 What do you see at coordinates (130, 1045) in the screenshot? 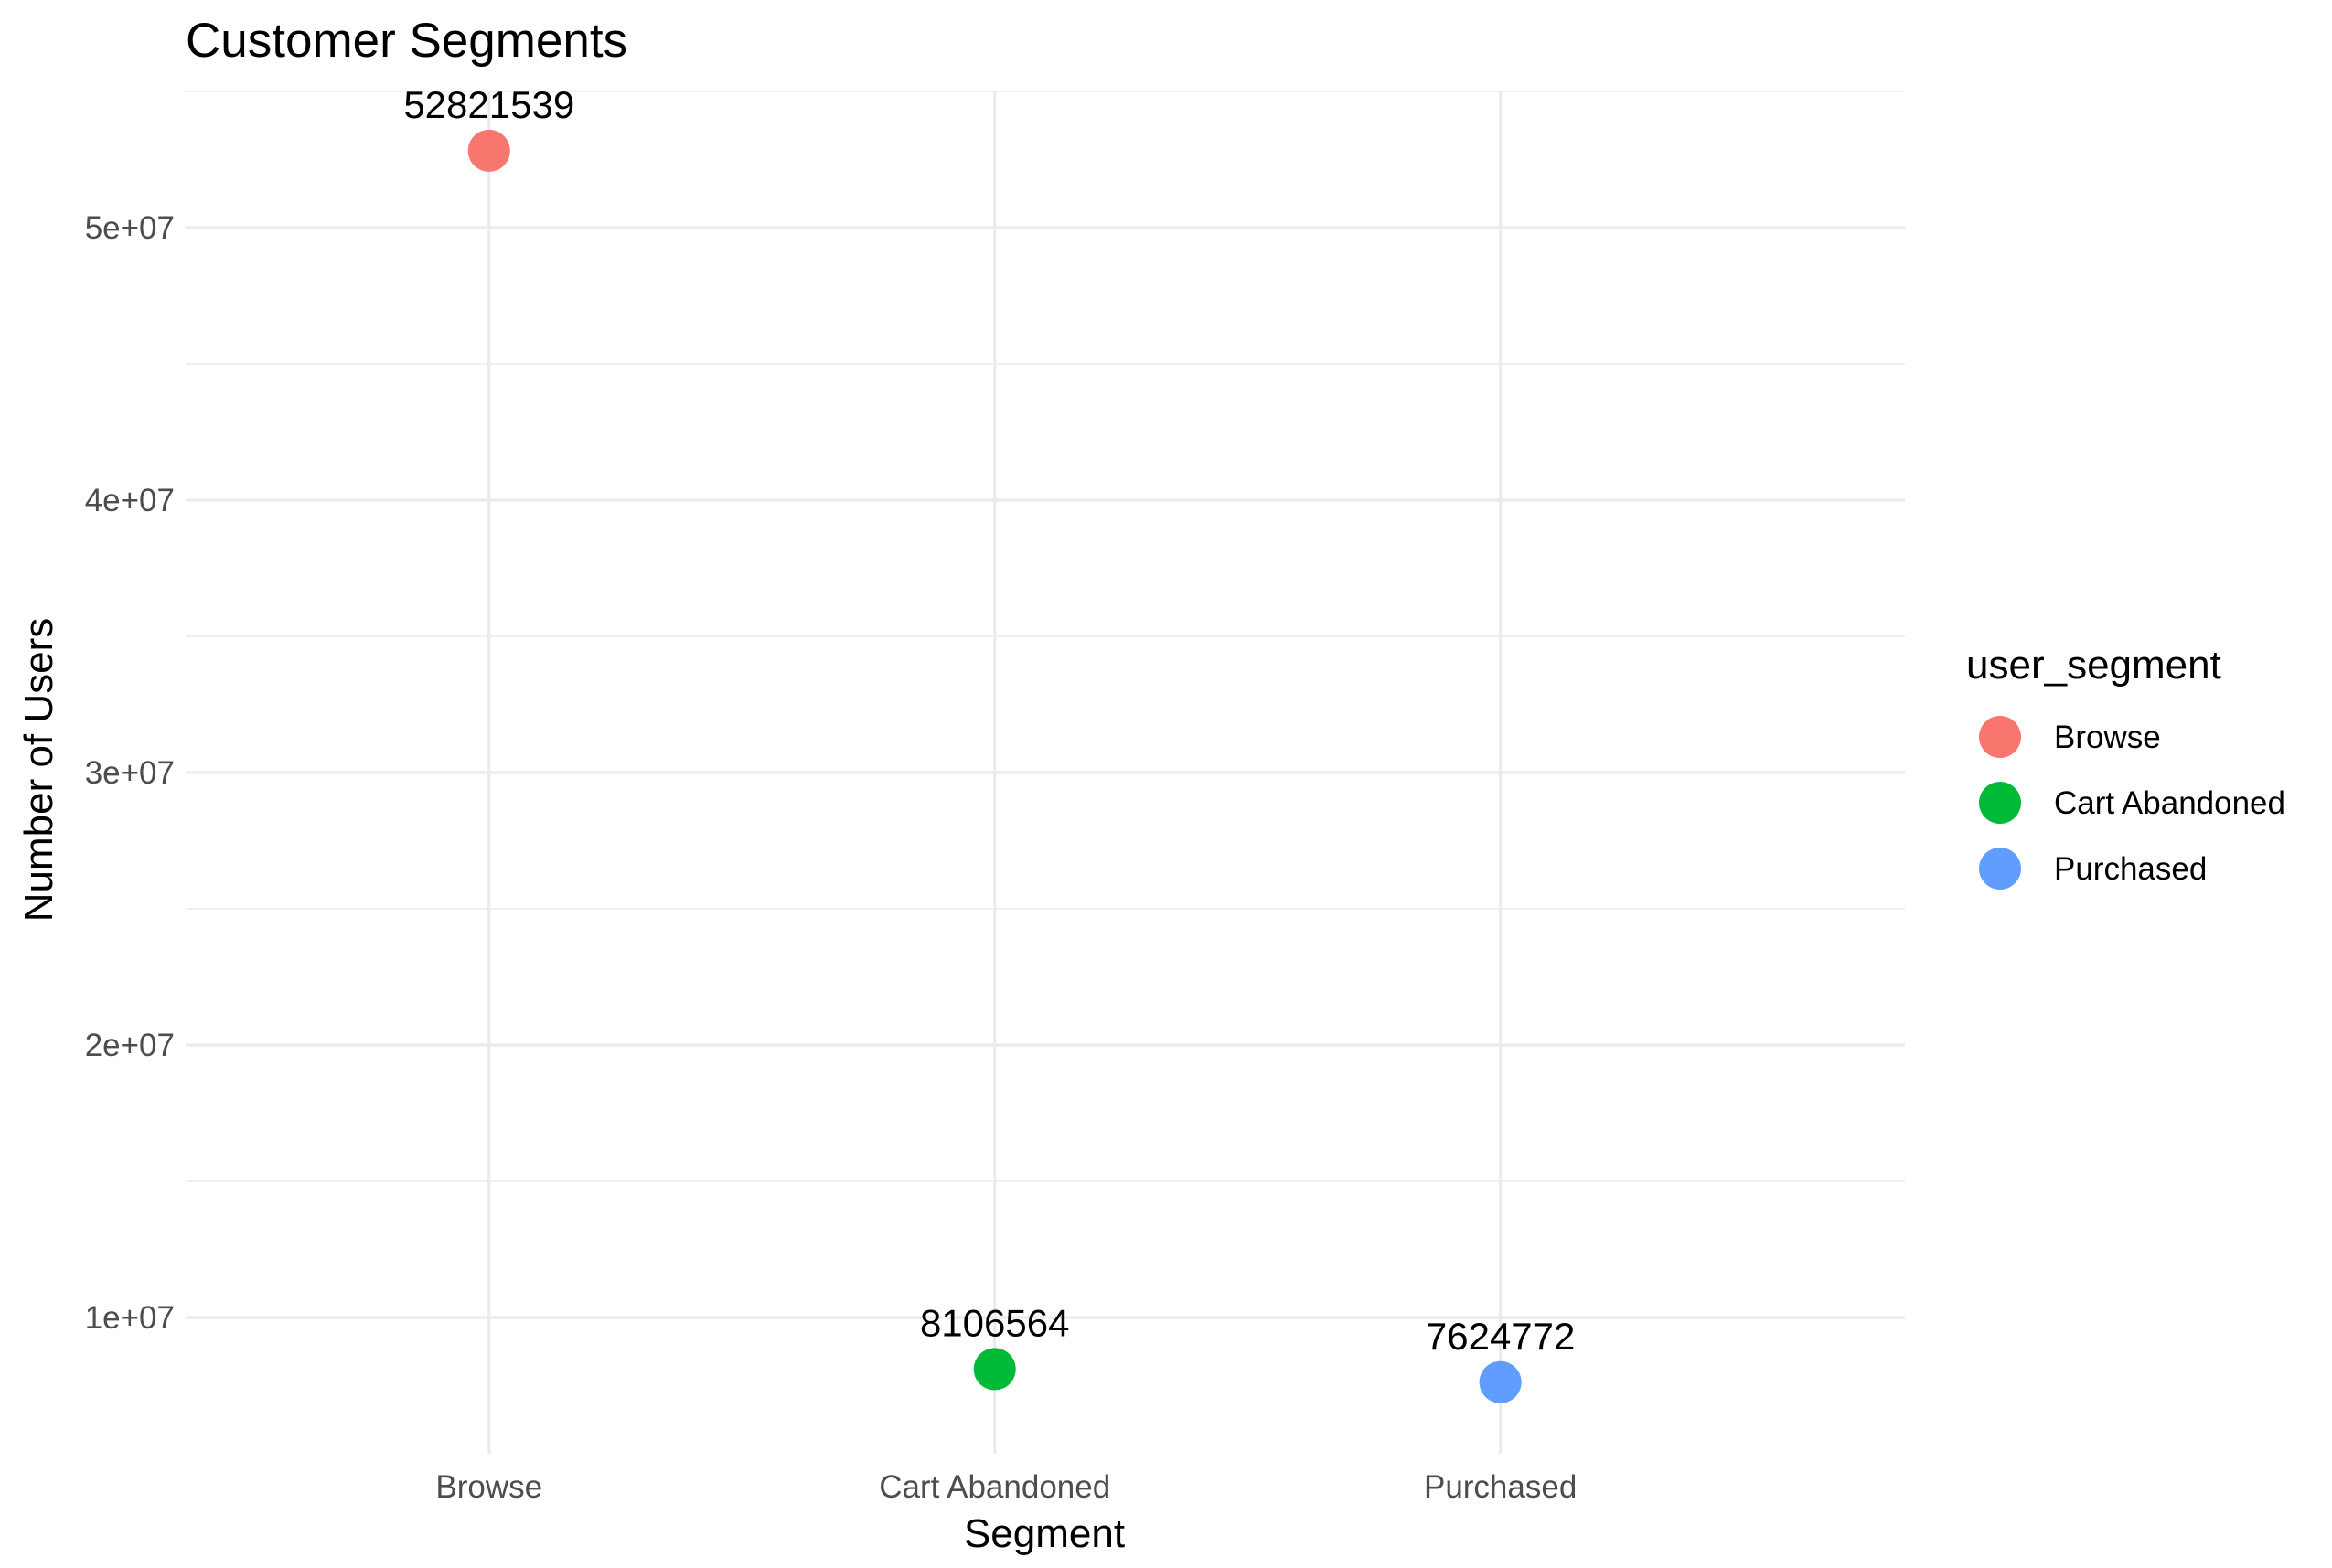
I see `y-tick-label: 2e+07` at bounding box center [130, 1045].